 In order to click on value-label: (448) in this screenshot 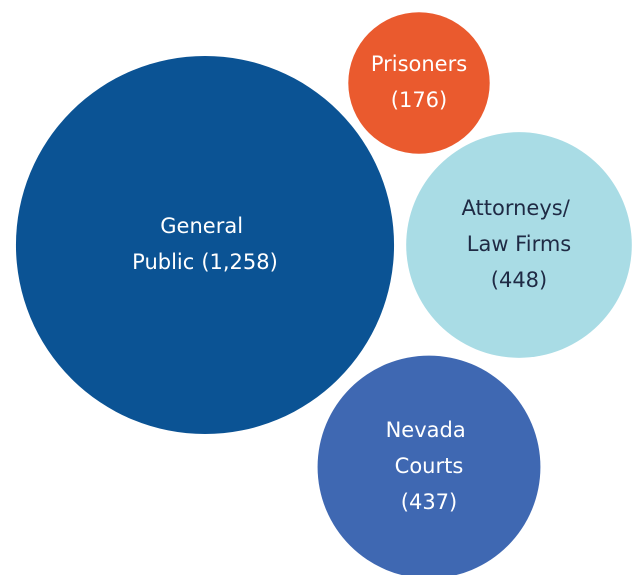, I will do `click(519, 280)`.